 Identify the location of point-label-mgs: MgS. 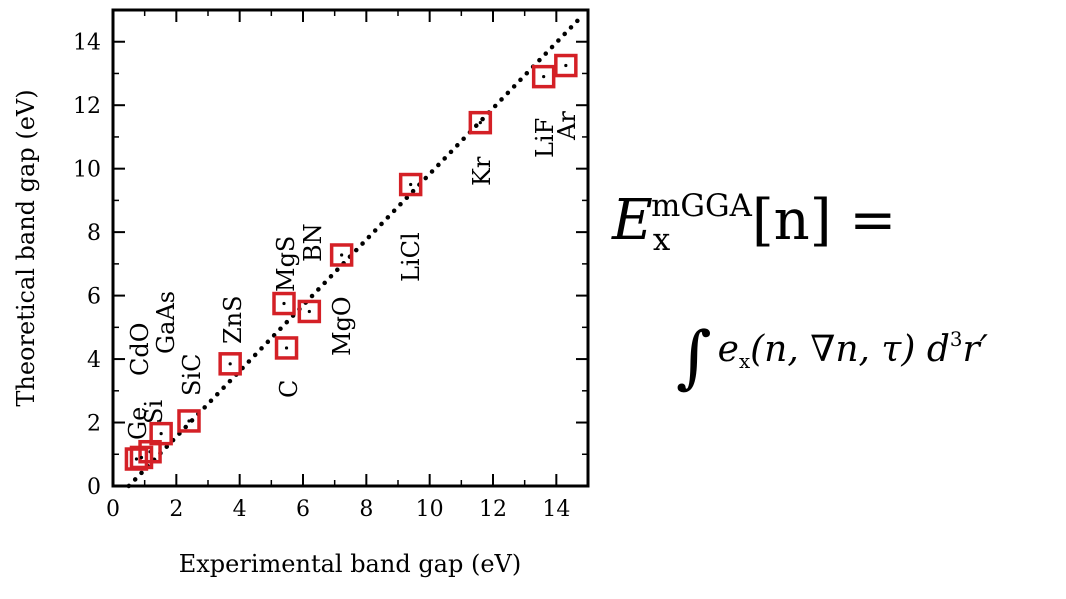
(286, 264).